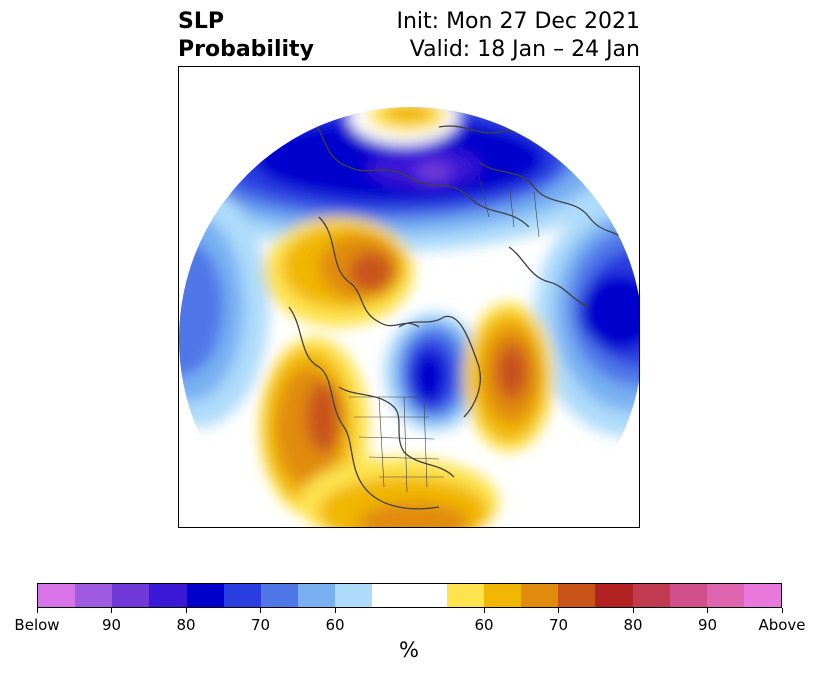 This screenshot has width=819, height=676. What do you see at coordinates (518, 21) in the screenshot?
I see `init-date: Init: Mon 27 Dec 2021` at bounding box center [518, 21].